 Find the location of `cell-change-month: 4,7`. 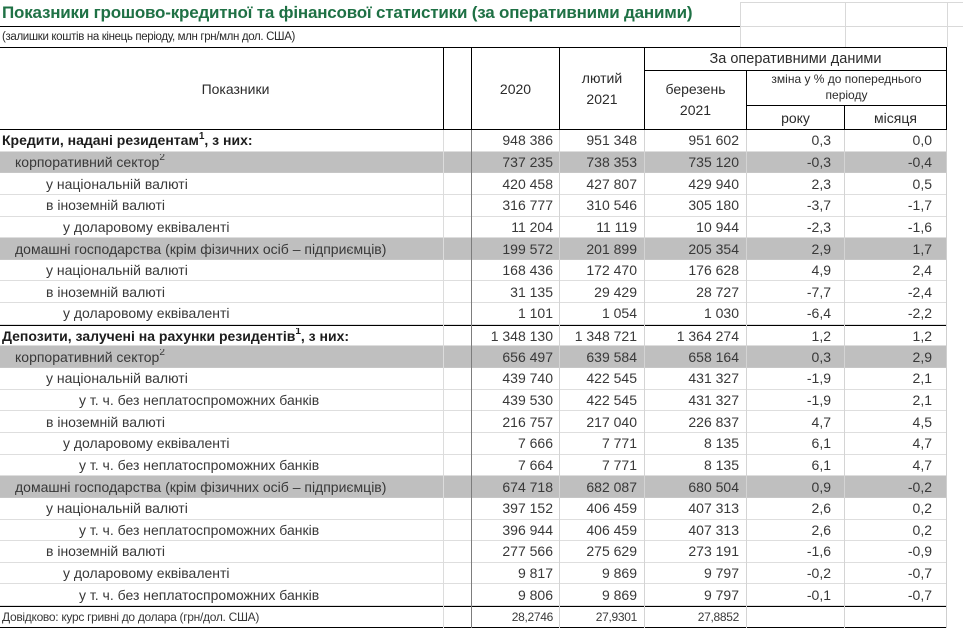

cell-change-month: 4,7 is located at coordinates (922, 443).